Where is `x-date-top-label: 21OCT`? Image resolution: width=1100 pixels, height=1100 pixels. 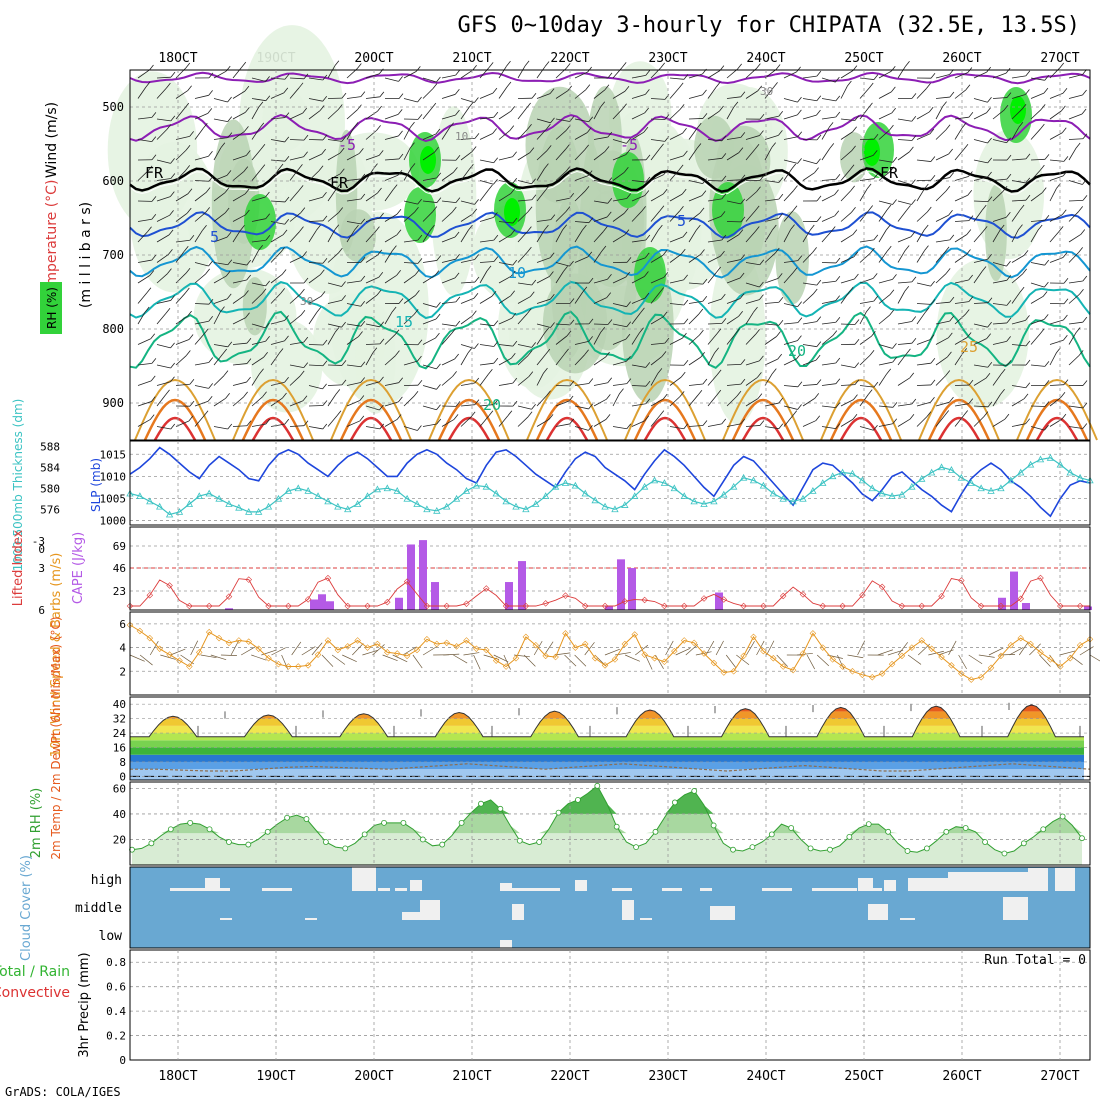 x-date-top-label: 21OCT is located at coordinates (471, 58).